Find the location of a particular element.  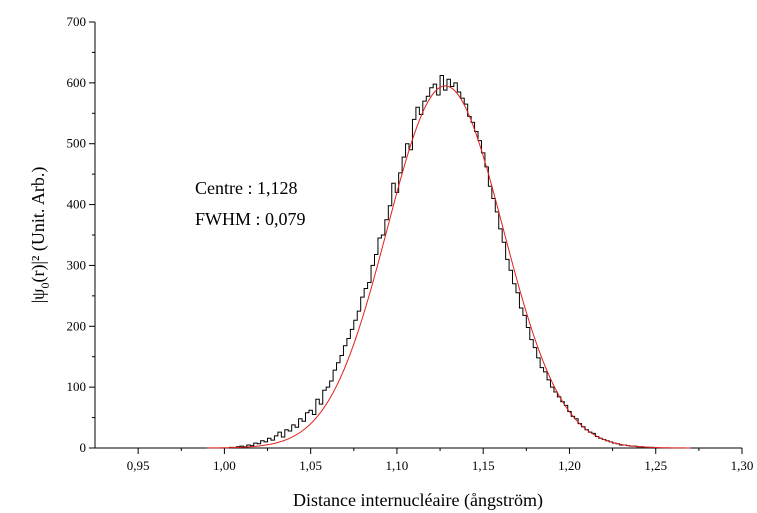

x-tick-label: 1,20 is located at coordinates (569, 465).